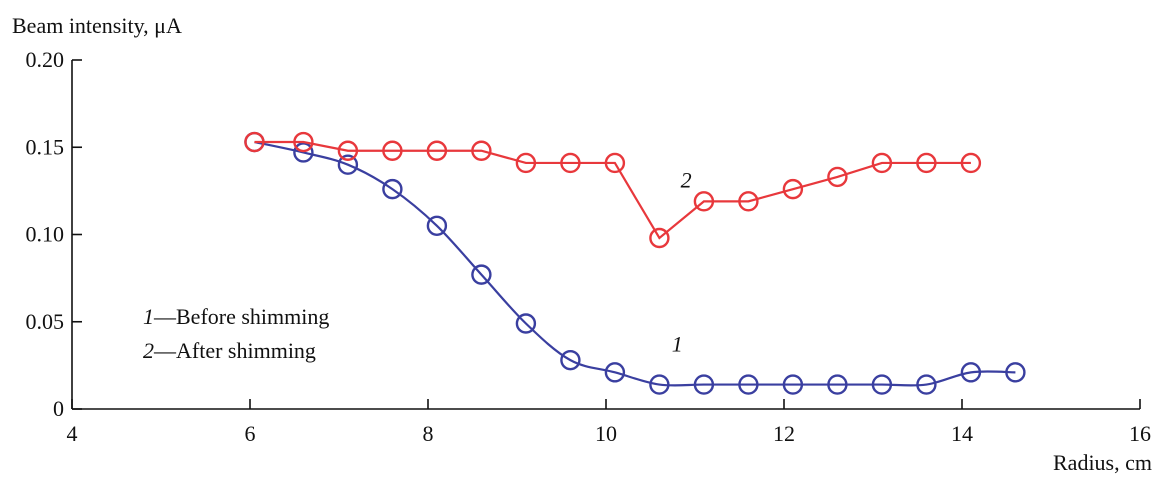 This screenshot has width=1159, height=478. I want to click on x-tick-label: 6, so click(250, 433).